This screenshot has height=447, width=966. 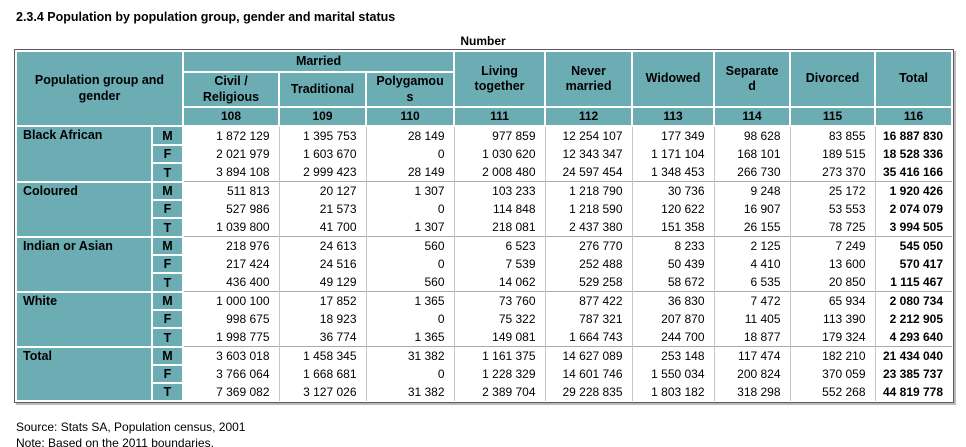 I want to click on cell-value: 83 855, so click(x=832, y=136).